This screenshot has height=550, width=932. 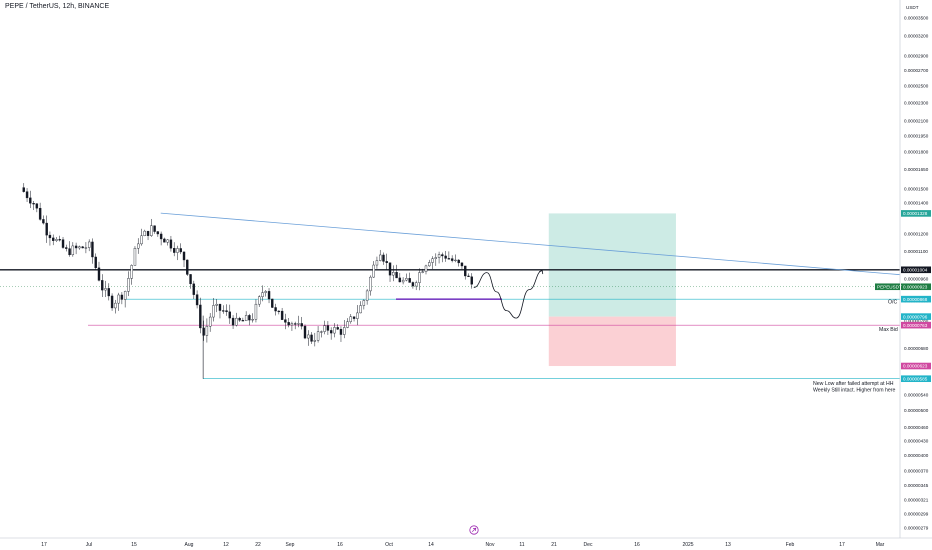 I want to click on price-tick-label: 0.00002900, so click(x=916, y=56).